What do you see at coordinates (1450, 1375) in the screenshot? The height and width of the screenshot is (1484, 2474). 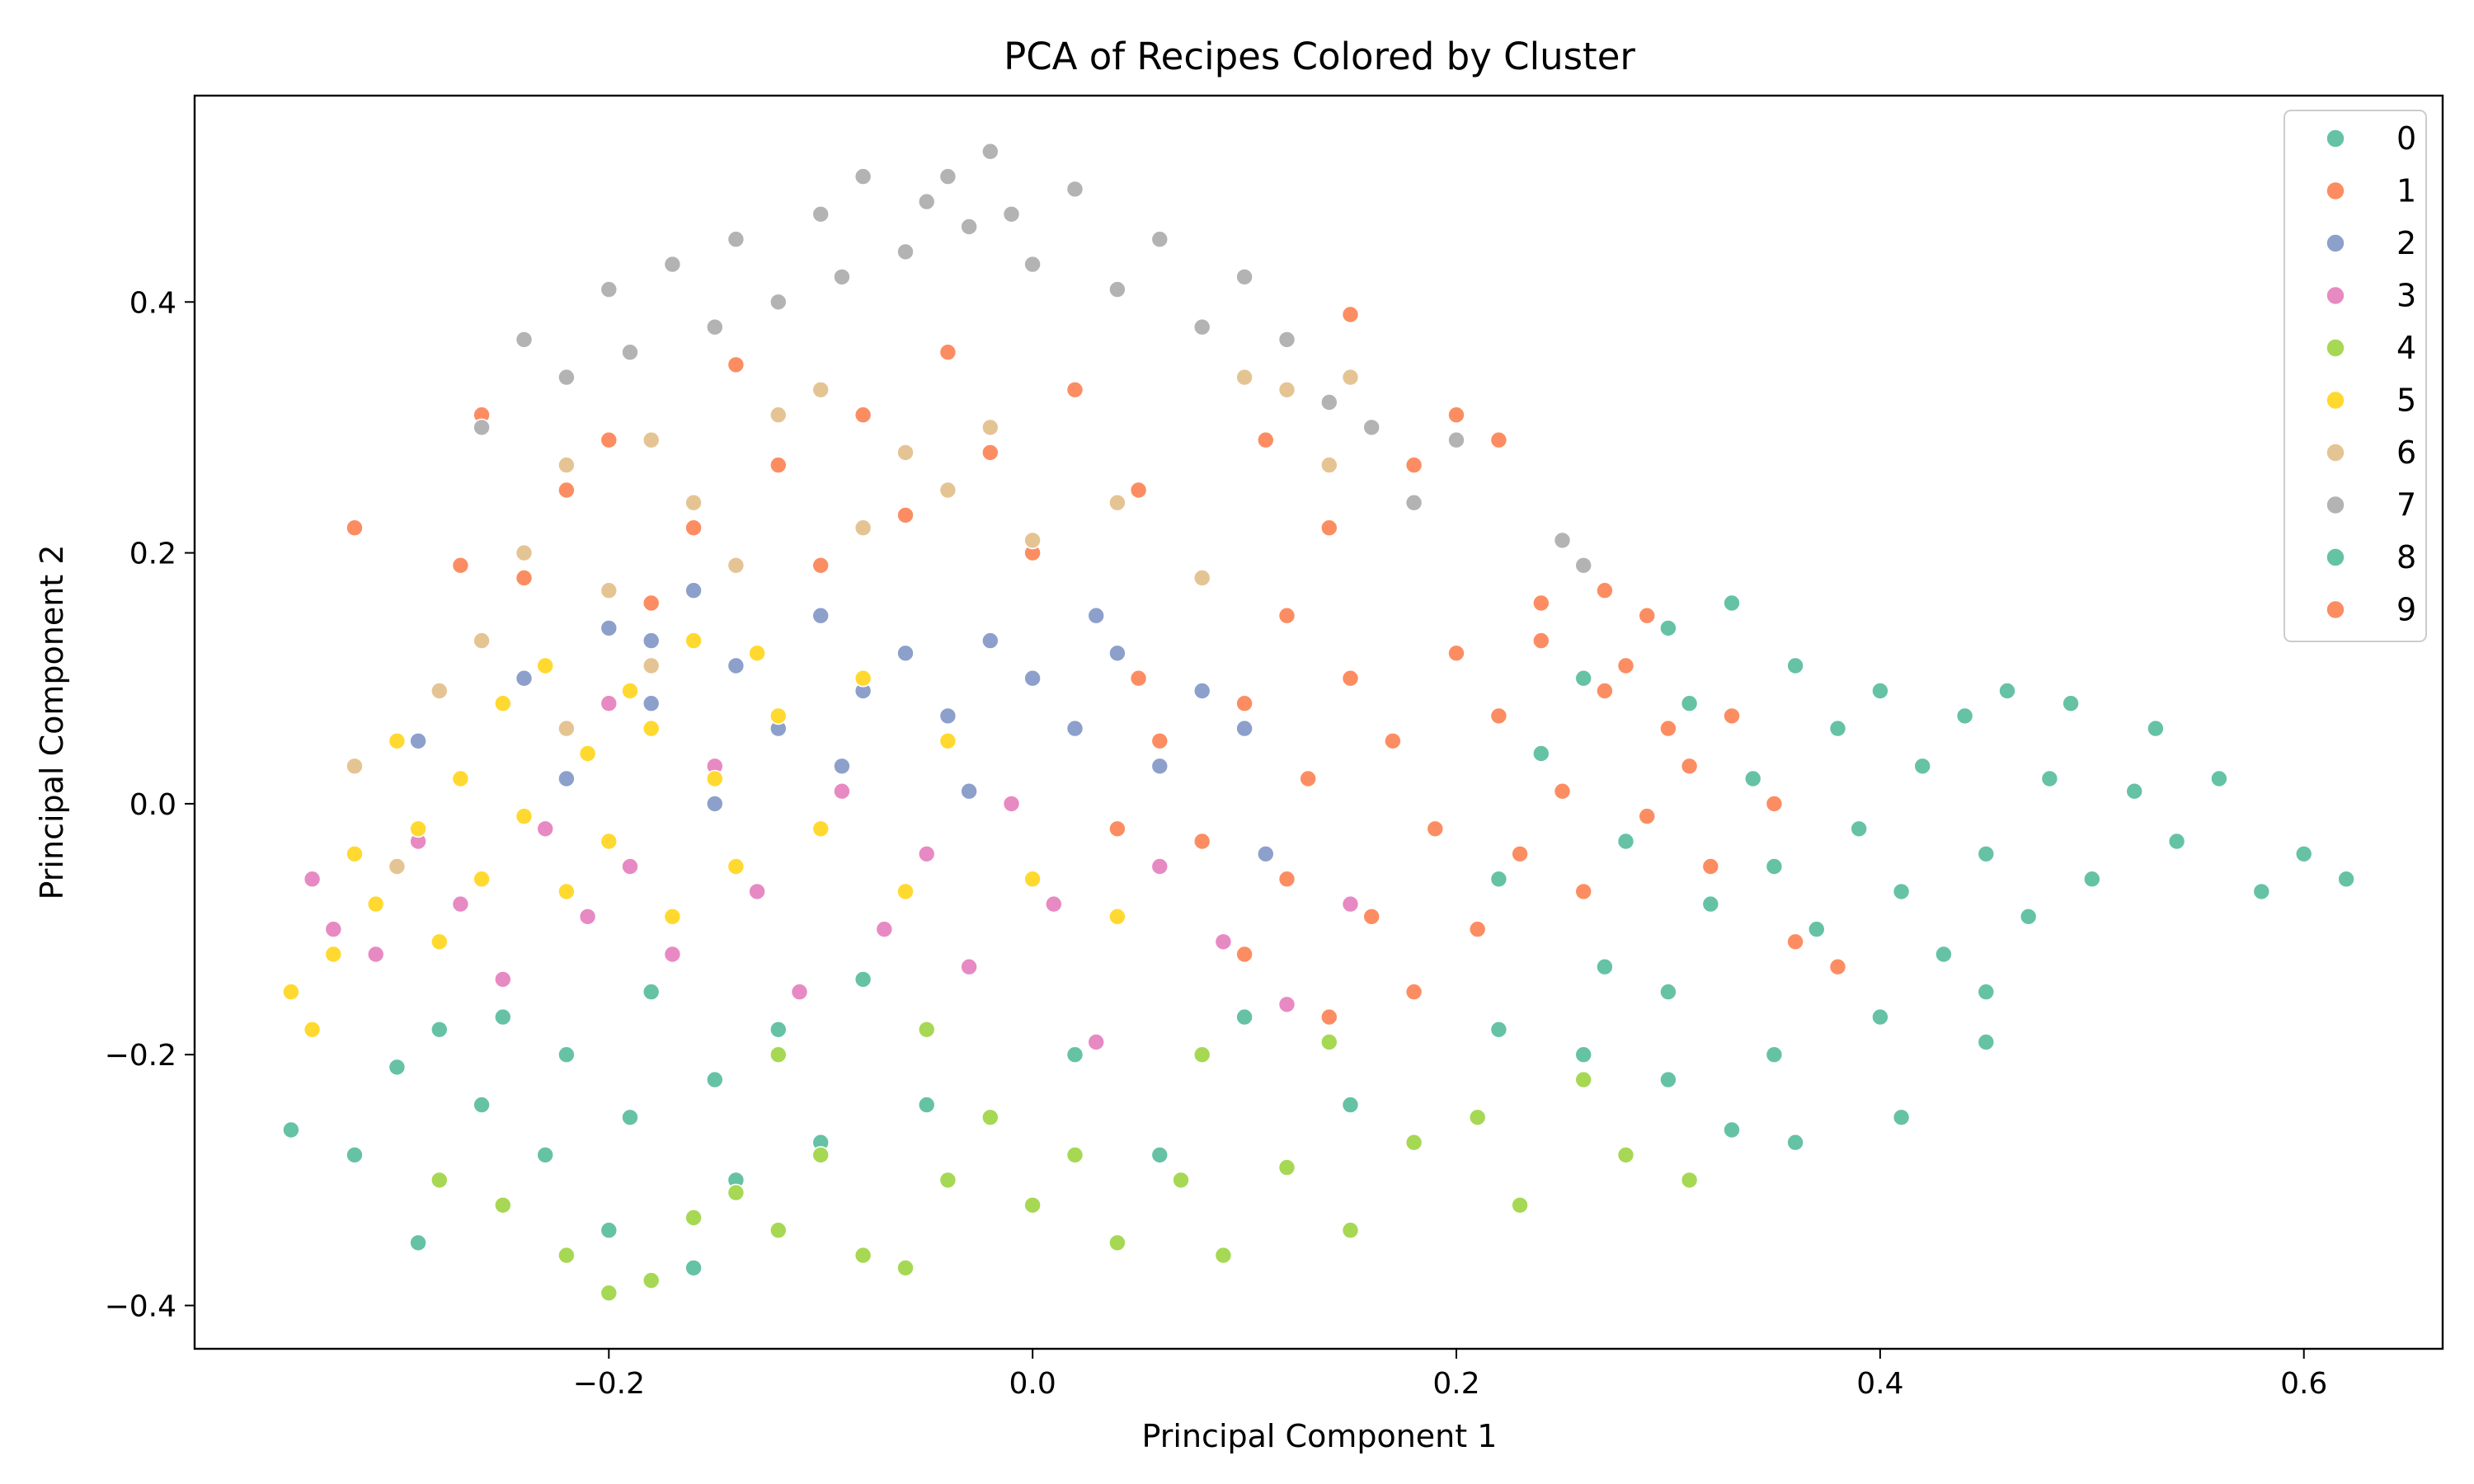 I see `x-axis-ticks: −0.2 0.0 0.2 0.4 0.6` at bounding box center [1450, 1375].